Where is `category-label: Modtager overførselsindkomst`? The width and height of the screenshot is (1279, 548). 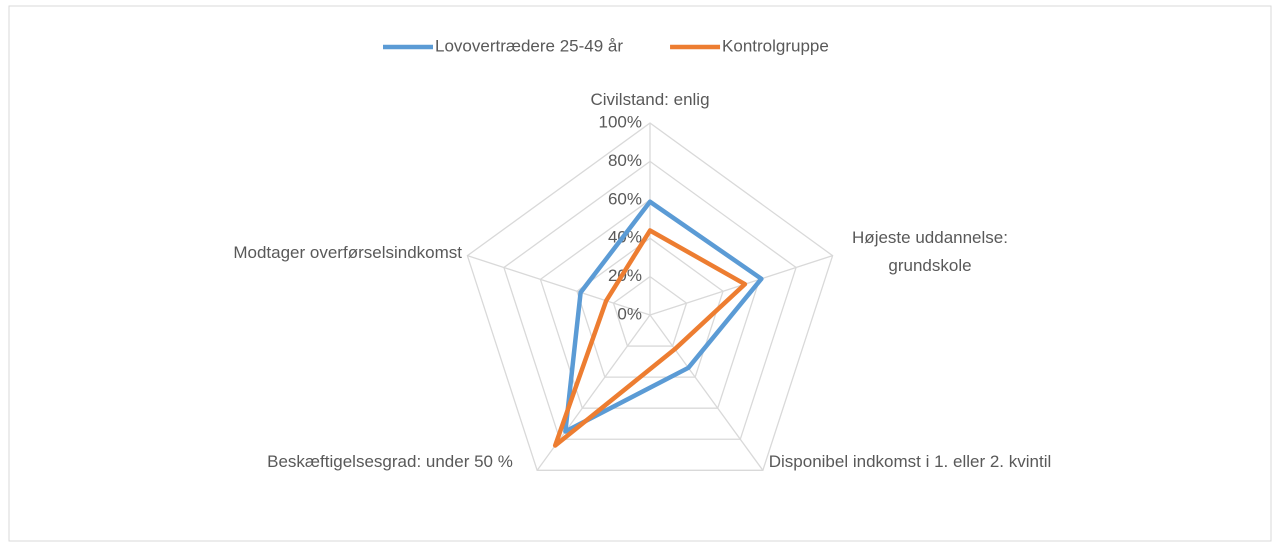 category-label: Modtager overførselsindkomst is located at coordinates (347, 252).